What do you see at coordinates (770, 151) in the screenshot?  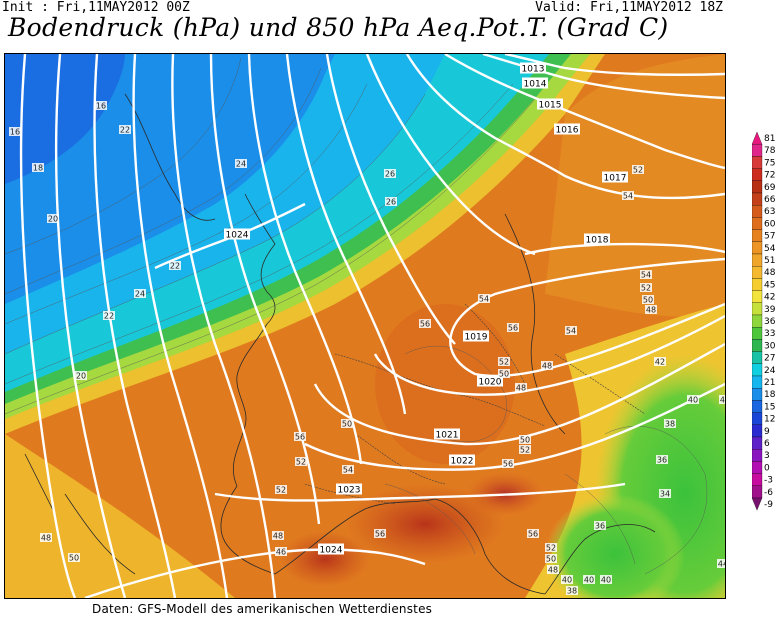 I see `legend-value: 78` at bounding box center [770, 151].